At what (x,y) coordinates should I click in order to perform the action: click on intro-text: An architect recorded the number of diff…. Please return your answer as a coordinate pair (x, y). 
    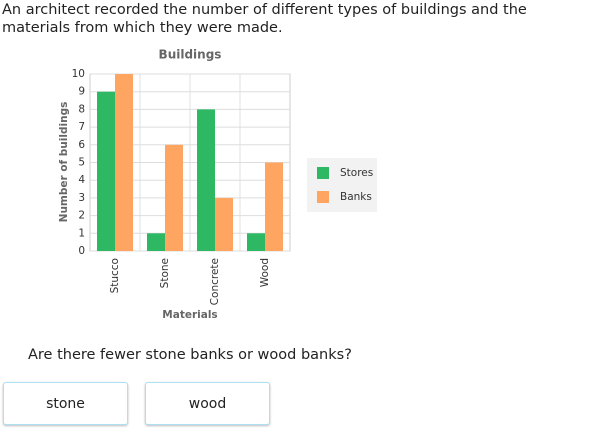
    Looking at the image, I should click on (264, 19).